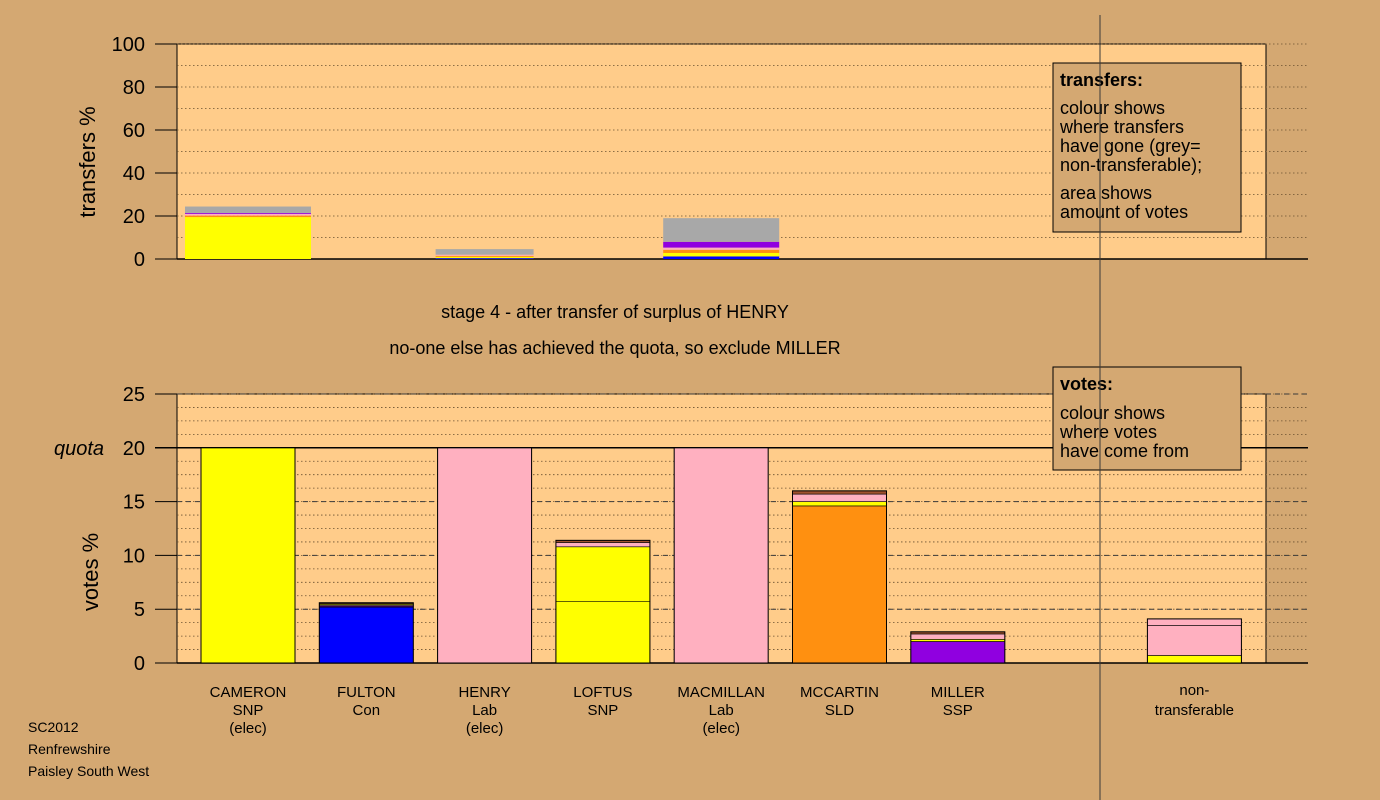  What do you see at coordinates (134, 217) in the screenshot?
I see `top-tick-label: 20` at bounding box center [134, 217].